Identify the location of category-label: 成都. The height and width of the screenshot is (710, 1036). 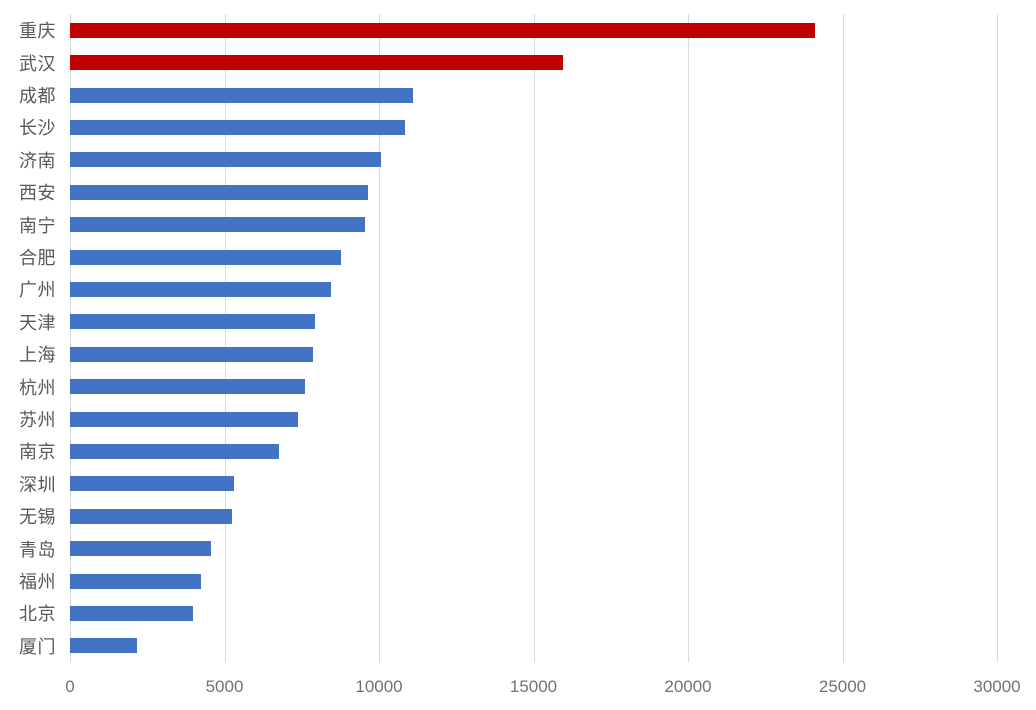
(37, 95).